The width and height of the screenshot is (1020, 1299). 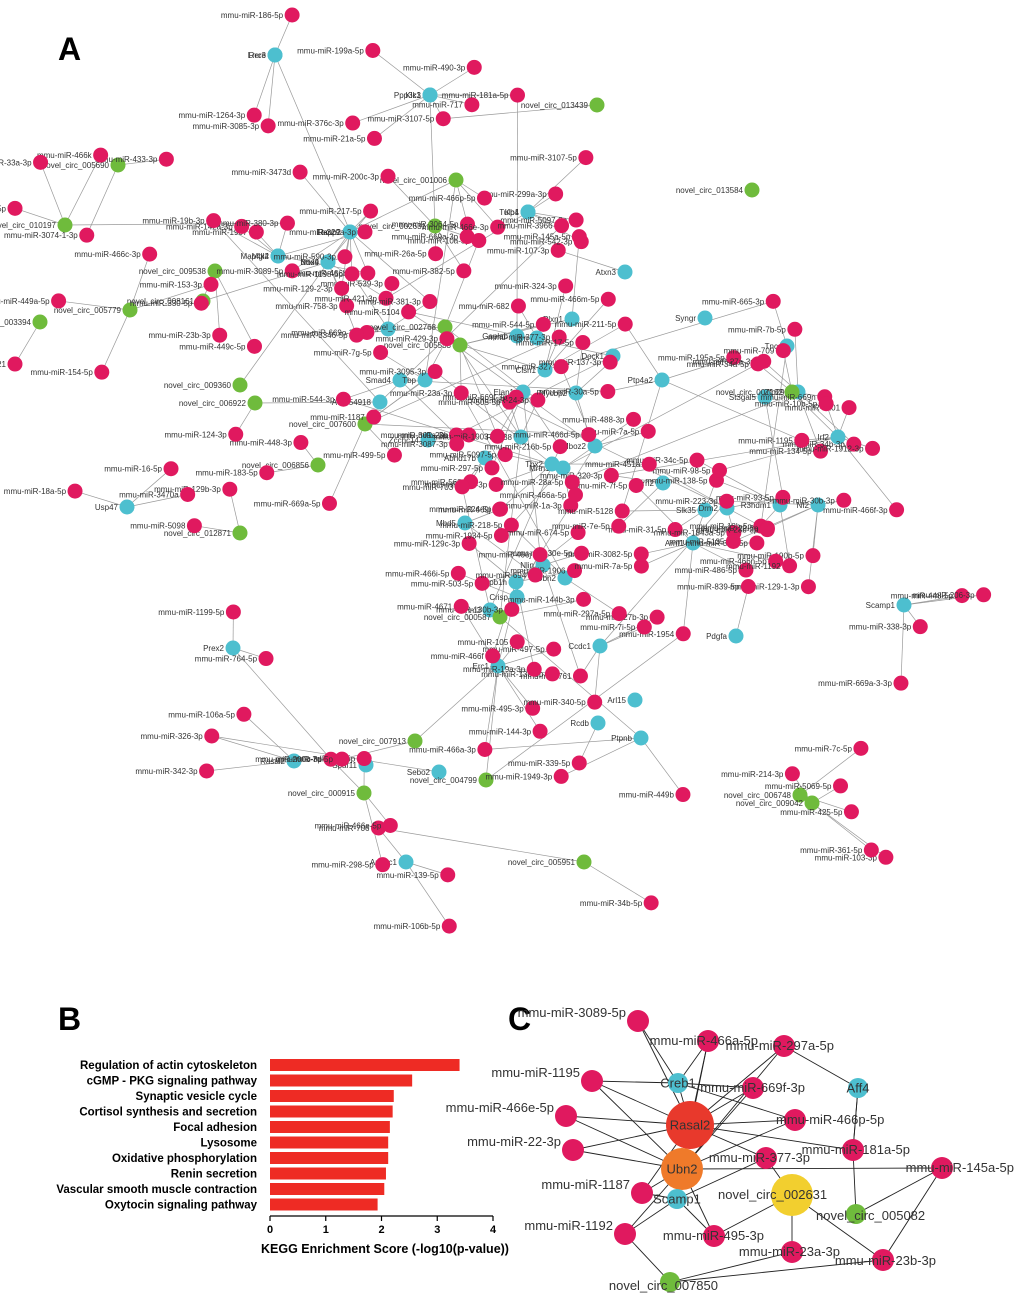 I want to click on circrna-node: novel_circ_002768, so click(x=411, y=327).